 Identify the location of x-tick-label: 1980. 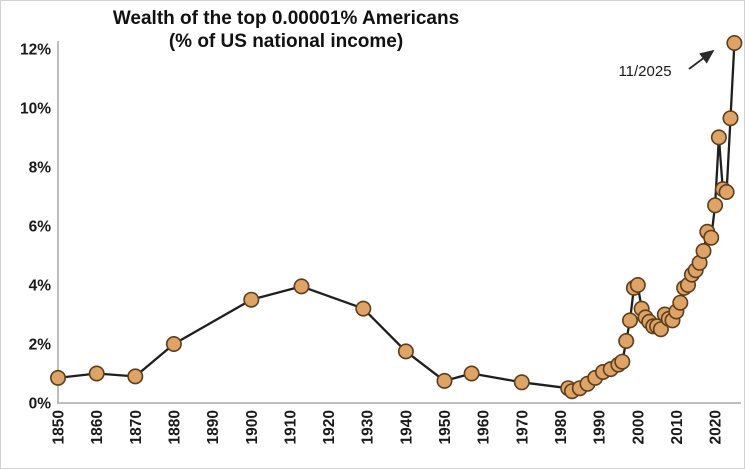
(561, 427).